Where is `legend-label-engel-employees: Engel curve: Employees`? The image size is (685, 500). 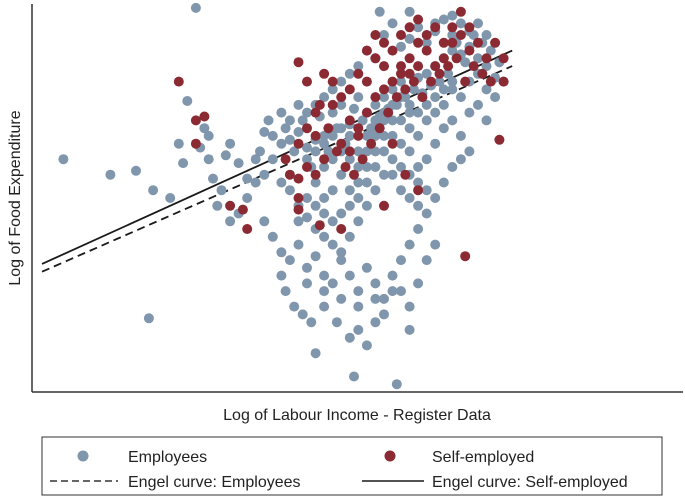
legend-label-engel-employees: Engel curve: Employees is located at coordinates (214, 482).